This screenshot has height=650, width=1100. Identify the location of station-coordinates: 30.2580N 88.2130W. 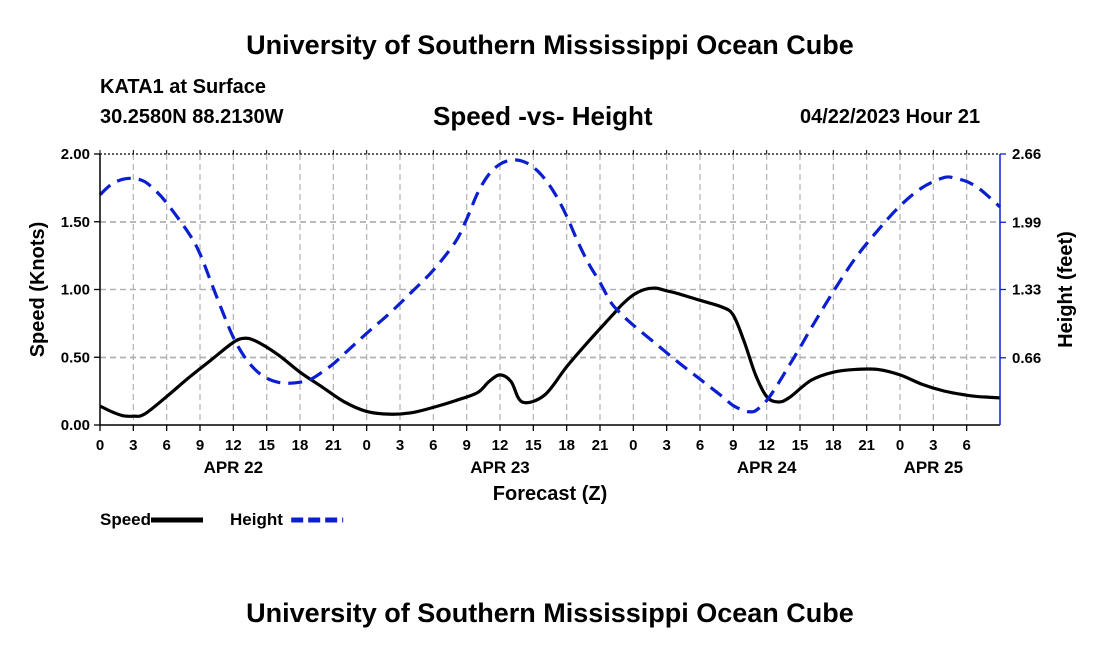
(192, 117).